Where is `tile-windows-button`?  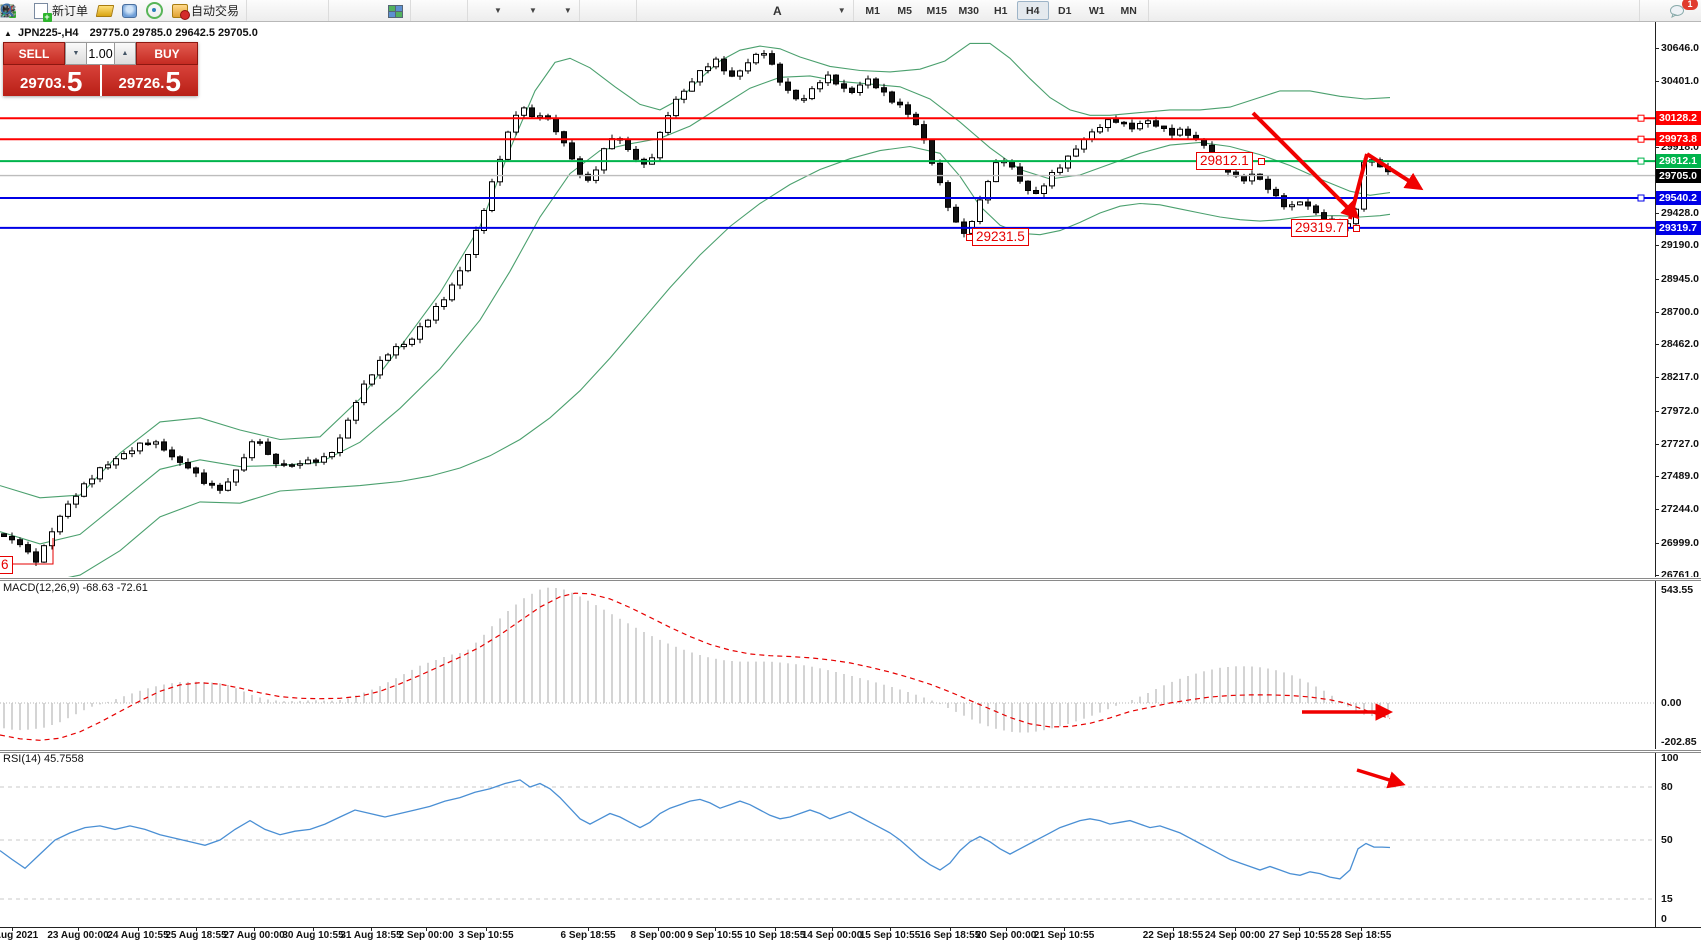 tile-windows-button is located at coordinates (394, 11).